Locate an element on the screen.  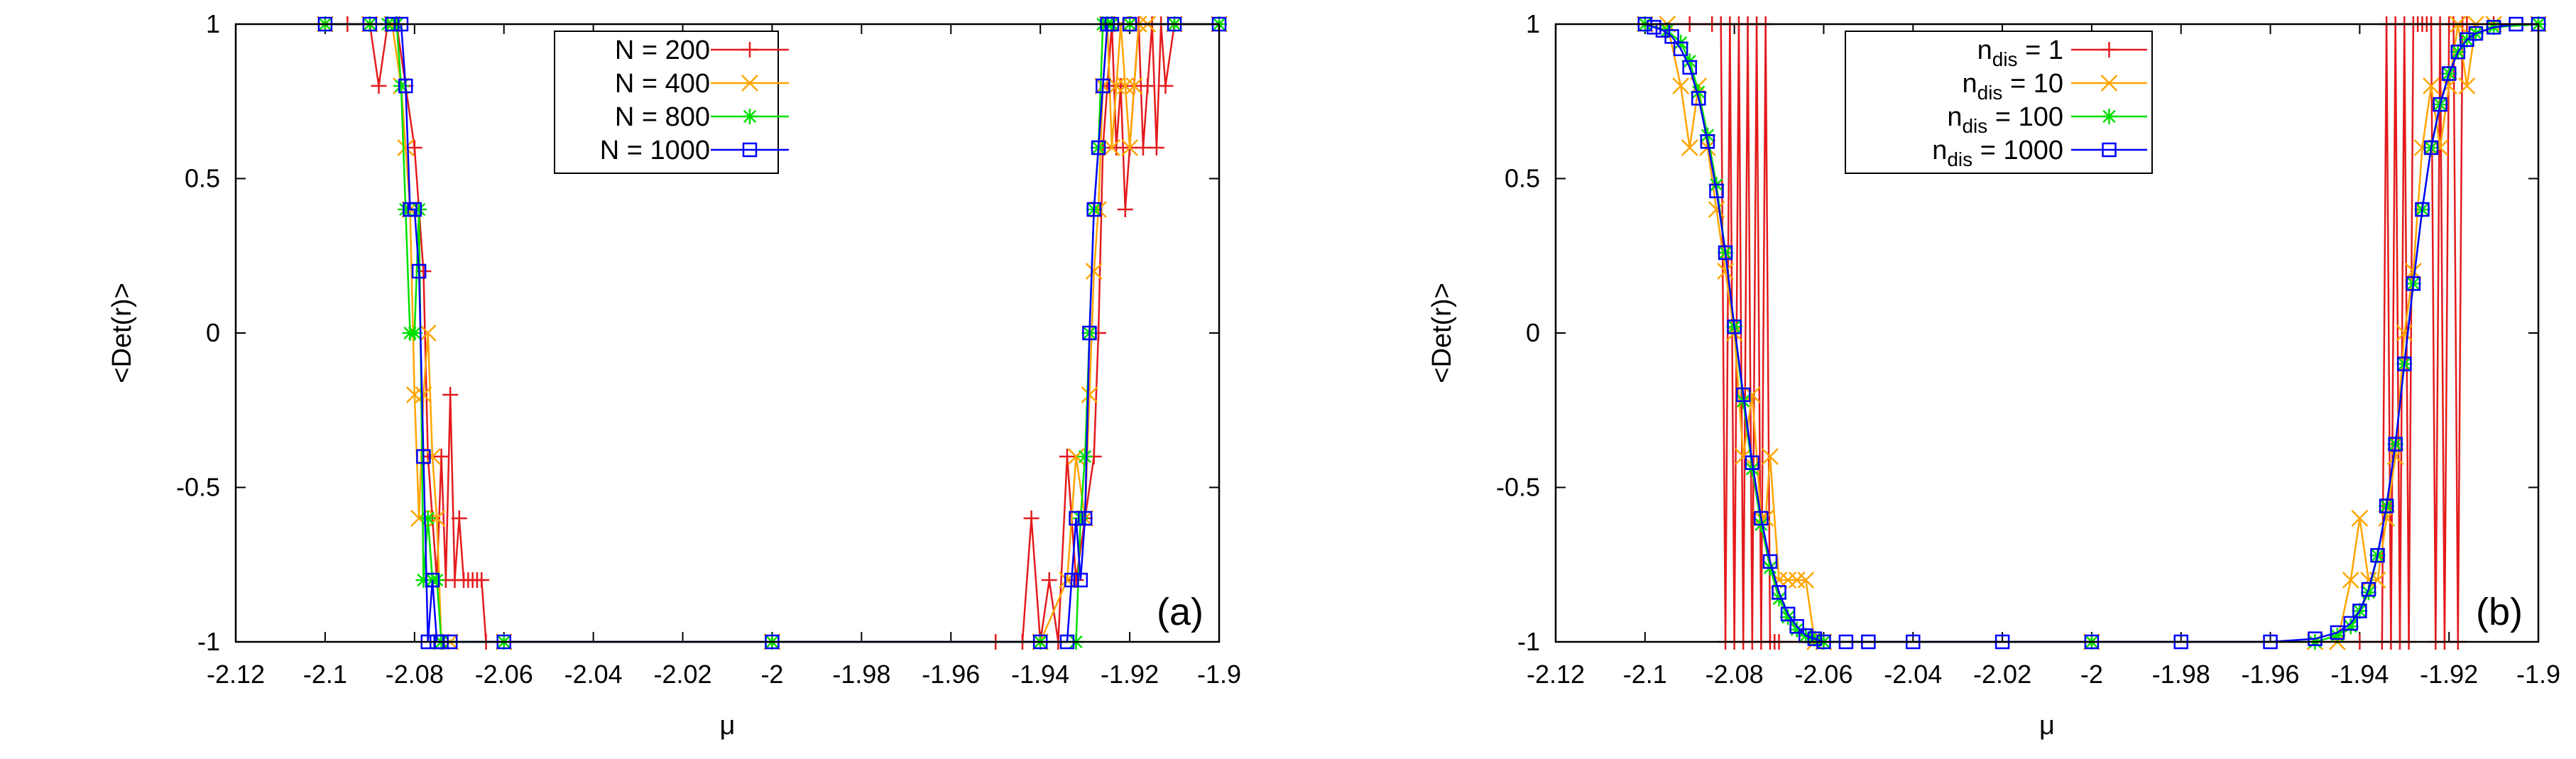
y-tick-label: 0 is located at coordinates (213, 332).